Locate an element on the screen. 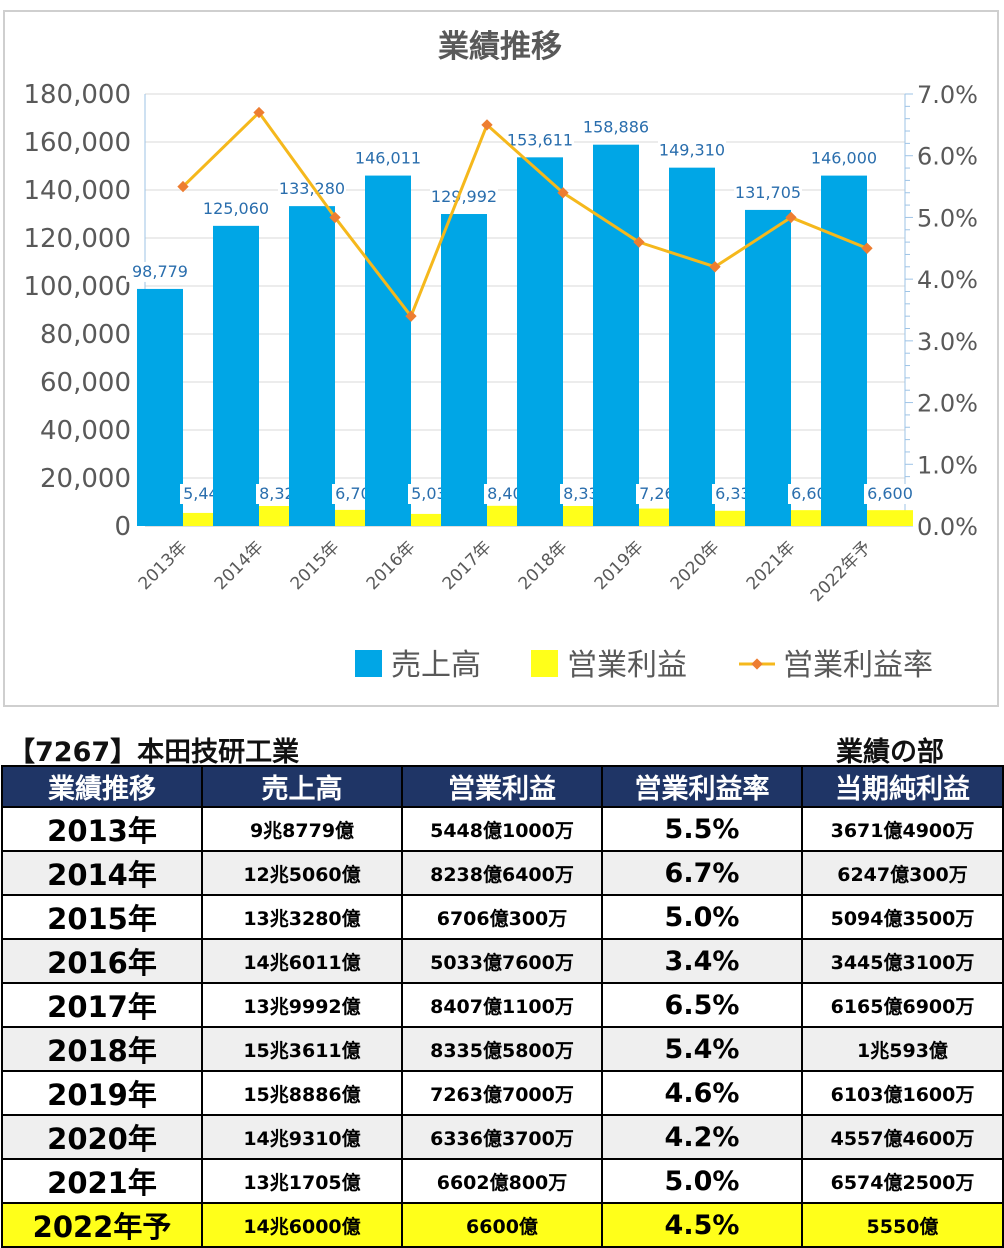 The height and width of the screenshot is (1248, 1004). cell-operating-profit: 5033億7600万 is located at coordinates (502, 961).